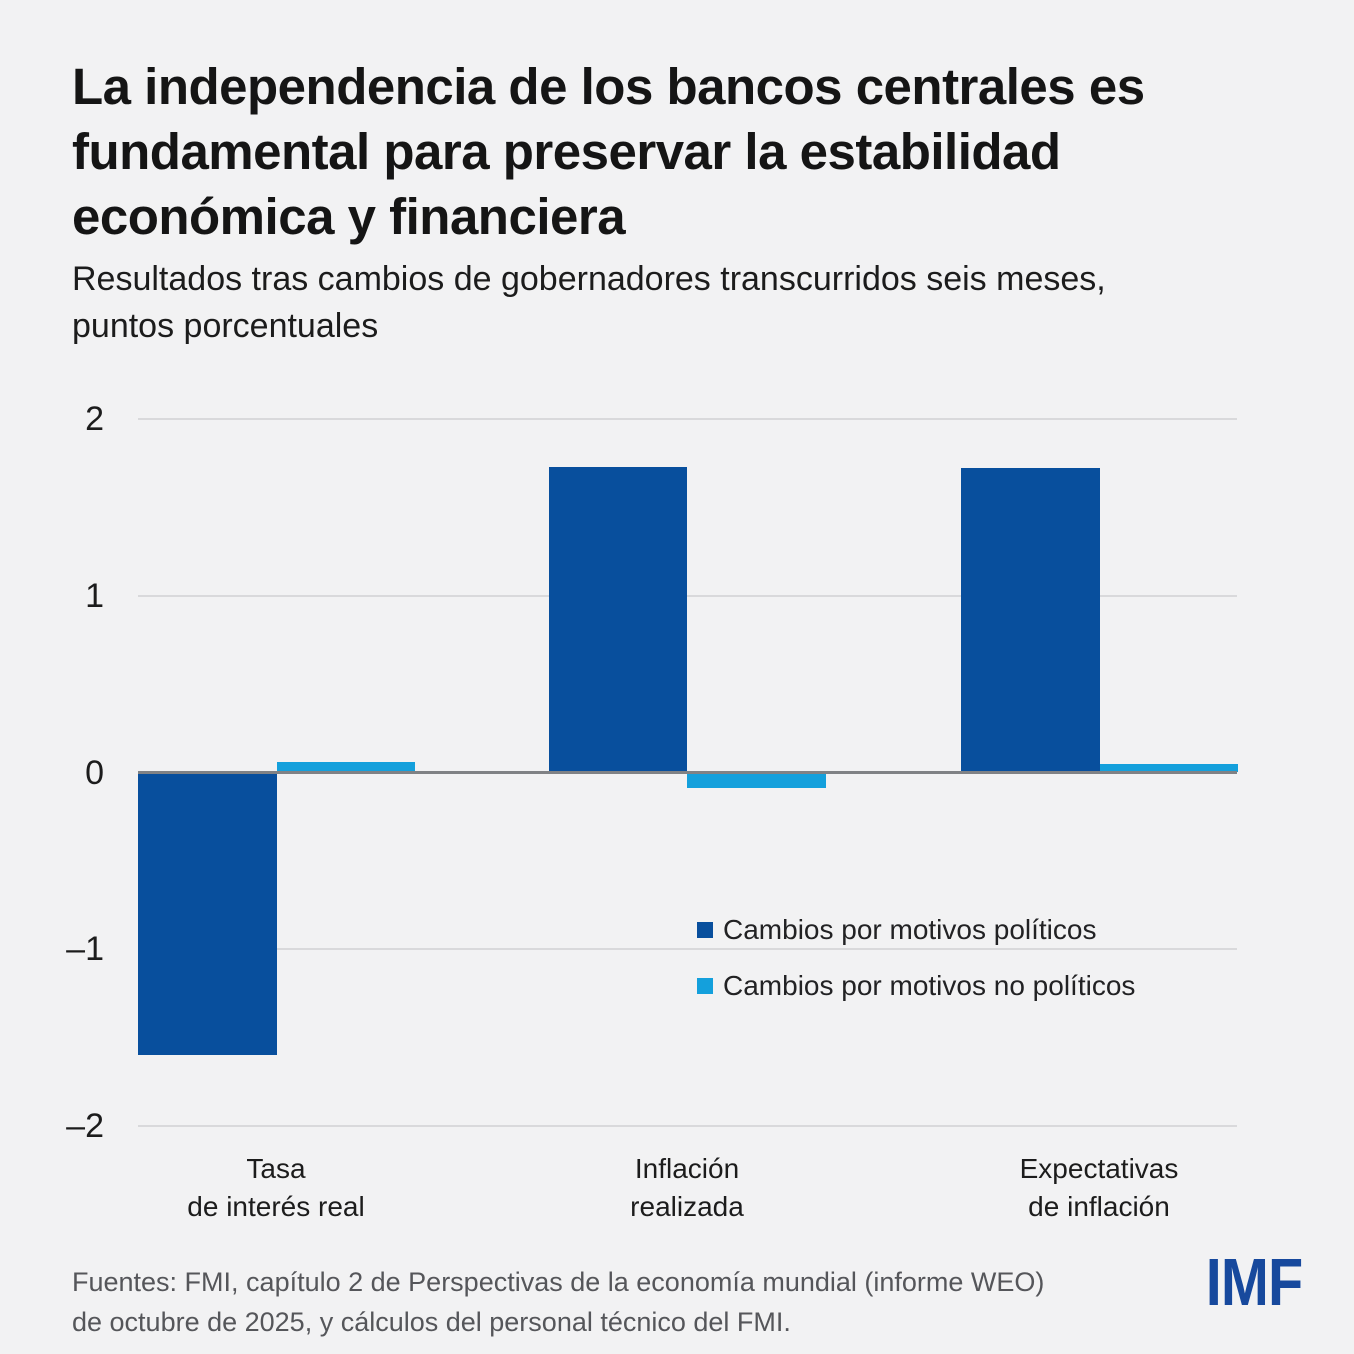 This screenshot has width=1354, height=1354. Describe the element at coordinates (349, 216) in the screenshot. I see `chart-title-line-3: económica y financiera` at that location.